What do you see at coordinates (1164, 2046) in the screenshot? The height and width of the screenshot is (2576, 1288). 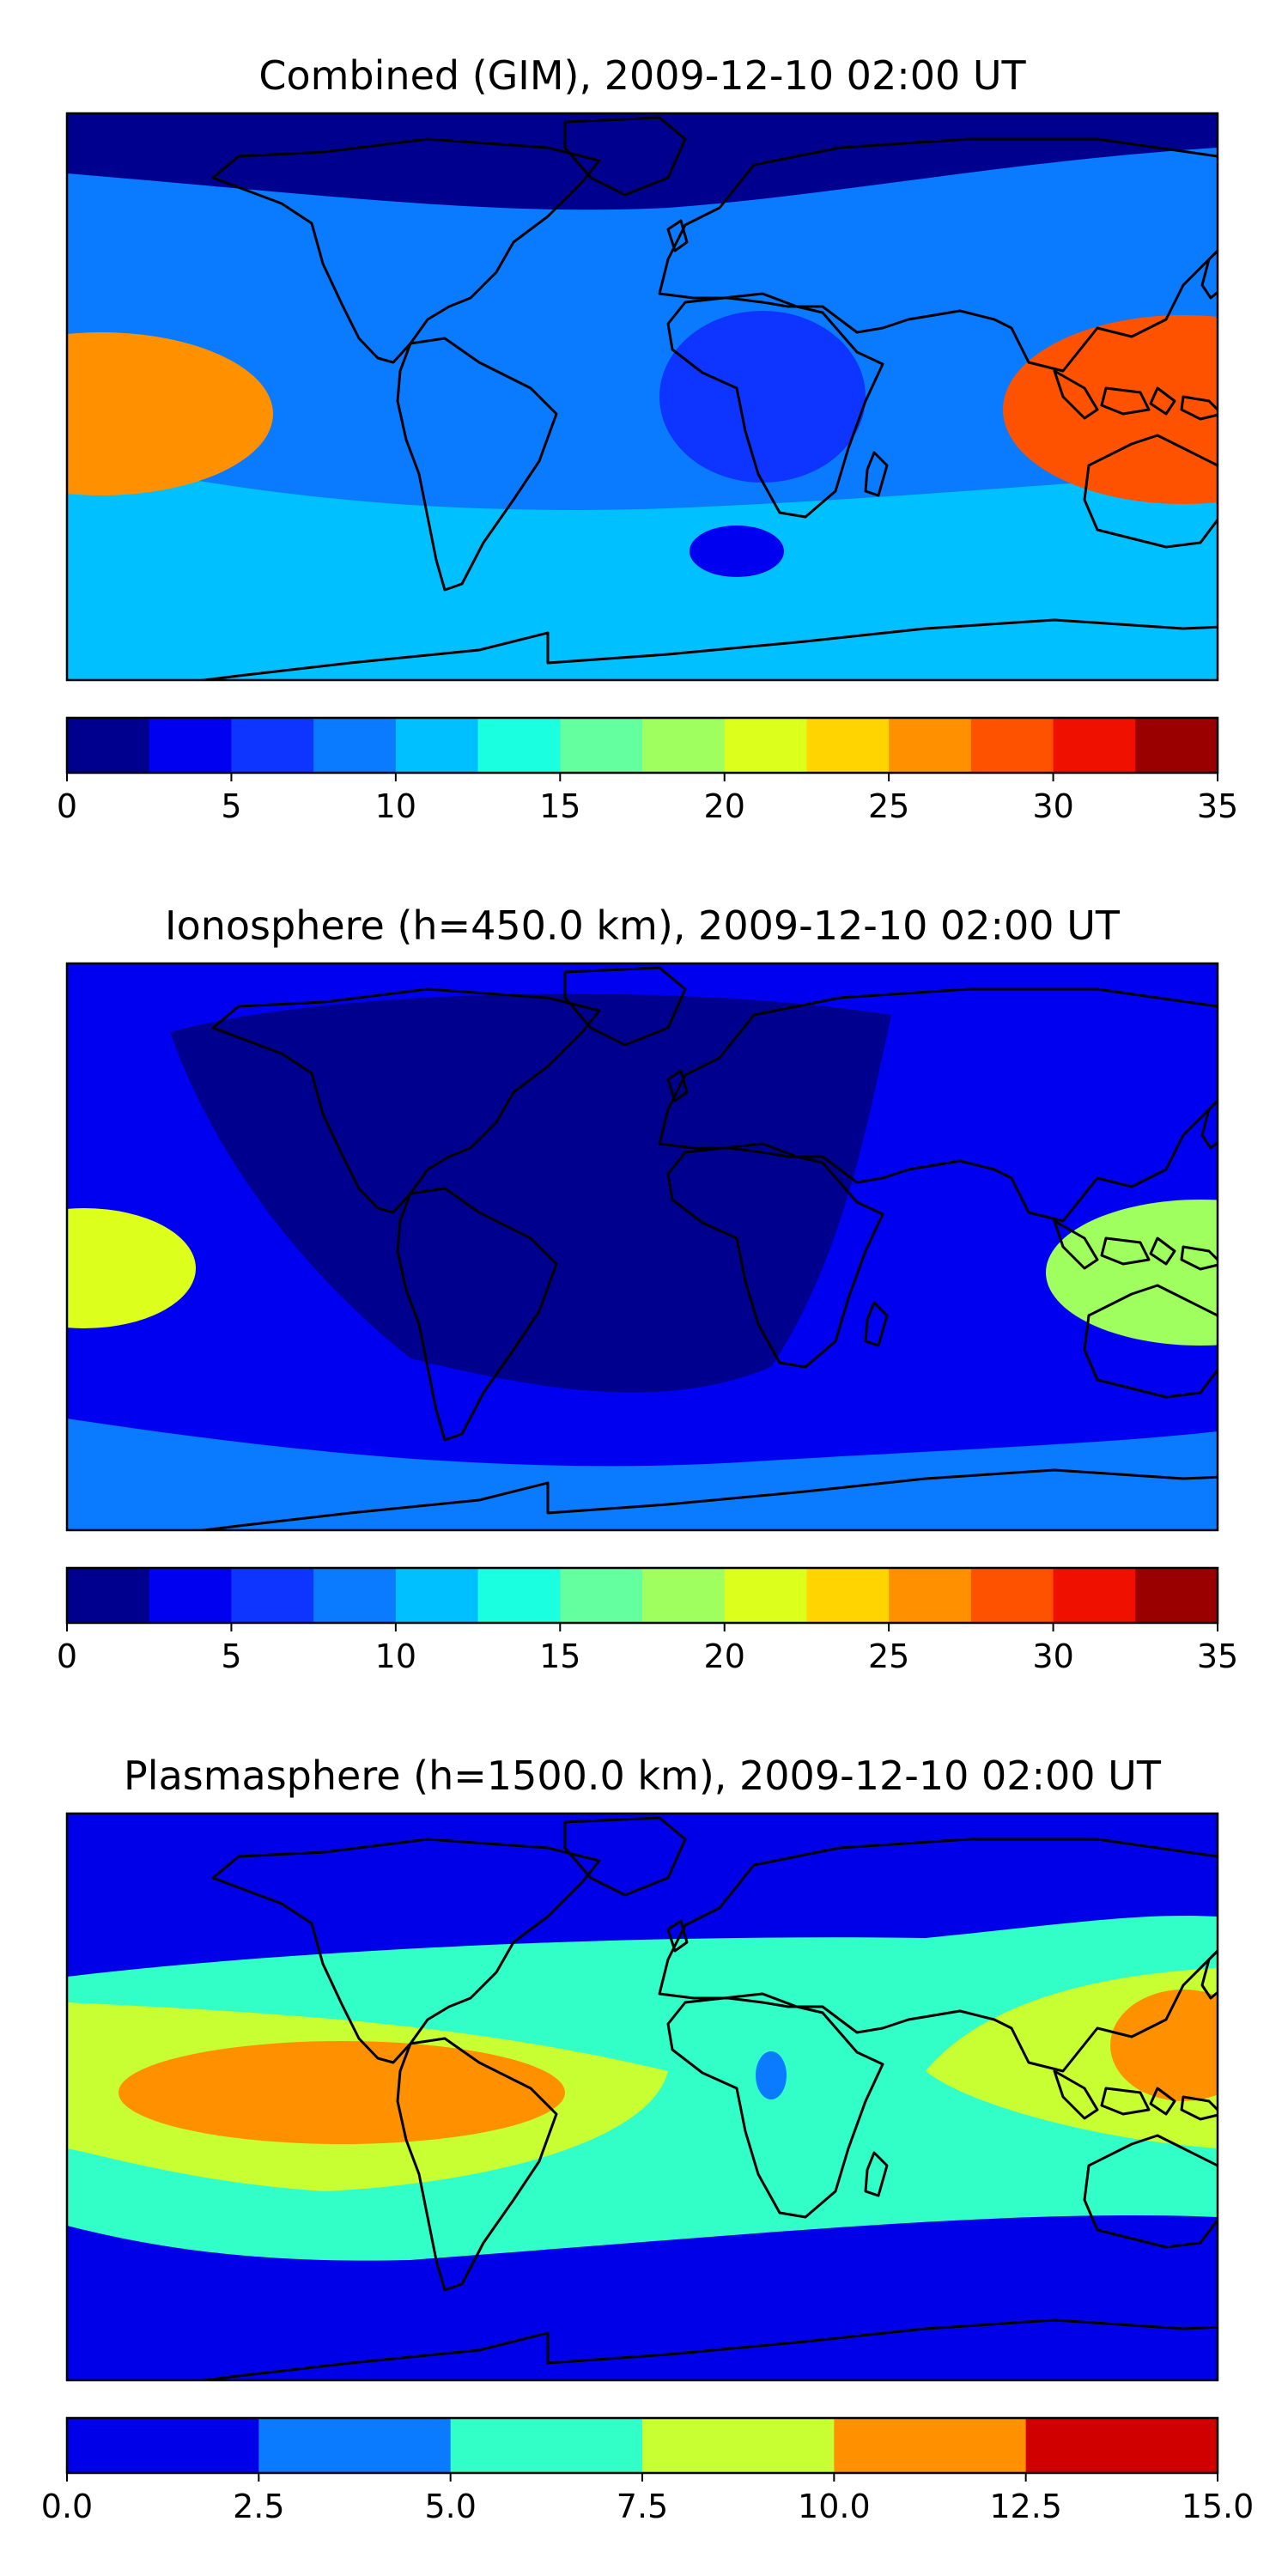 I see `contour-pacific-max` at bounding box center [1164, 2046].